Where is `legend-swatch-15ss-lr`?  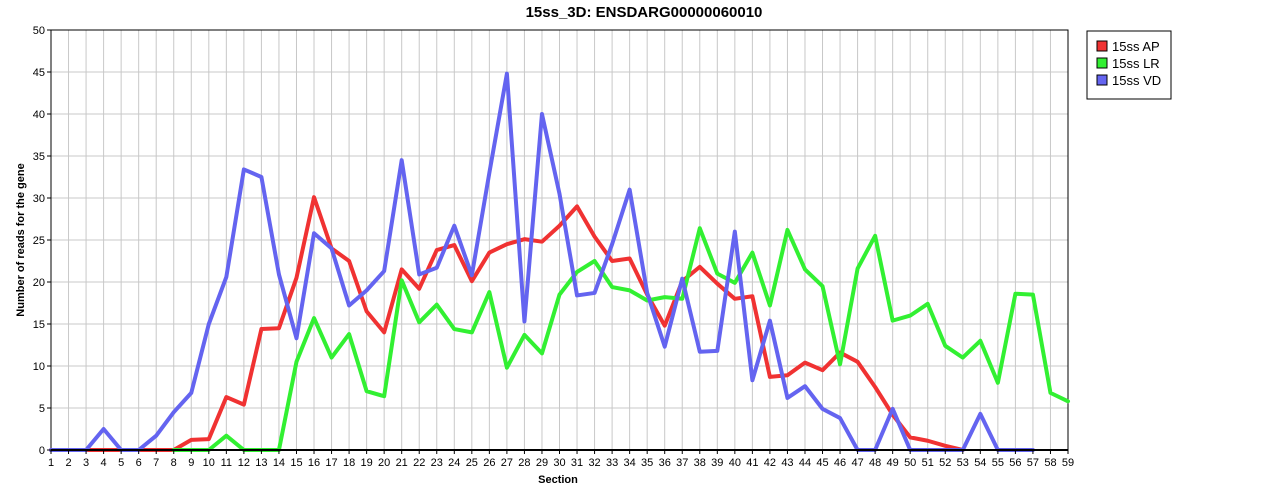
legend-swatch-15ss-lr is located at coordinates (1102, 63).